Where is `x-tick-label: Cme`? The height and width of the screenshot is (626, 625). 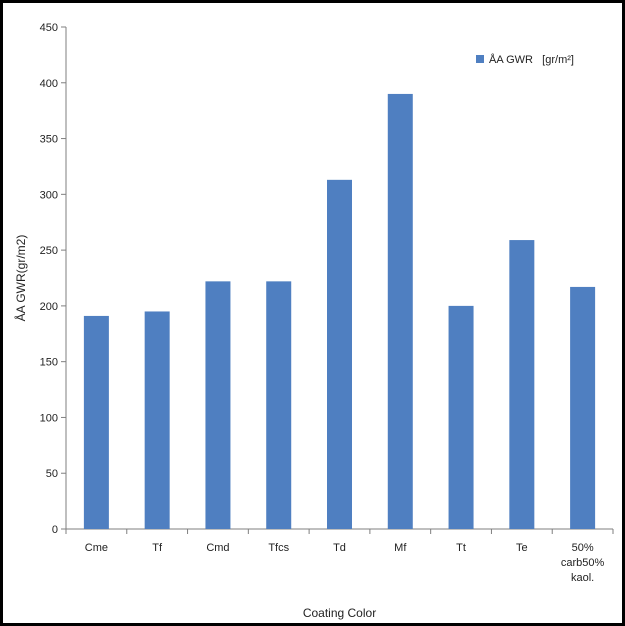 x-tick-label: Cme is located at coordinates (96, 548).